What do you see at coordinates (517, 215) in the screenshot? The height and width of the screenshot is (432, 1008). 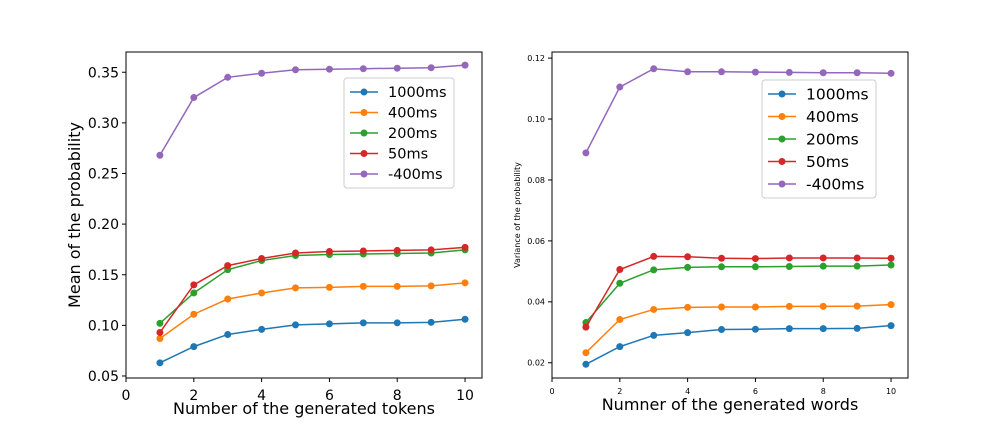 I see `y-axis-label: Variance of the probability` at bounding box center [517, 215].